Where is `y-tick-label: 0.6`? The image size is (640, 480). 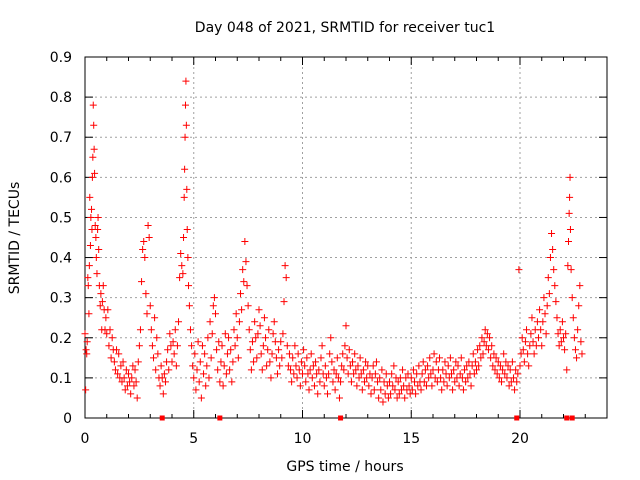 y-tick-label: 0.6 is located at coordinates (61, 178).